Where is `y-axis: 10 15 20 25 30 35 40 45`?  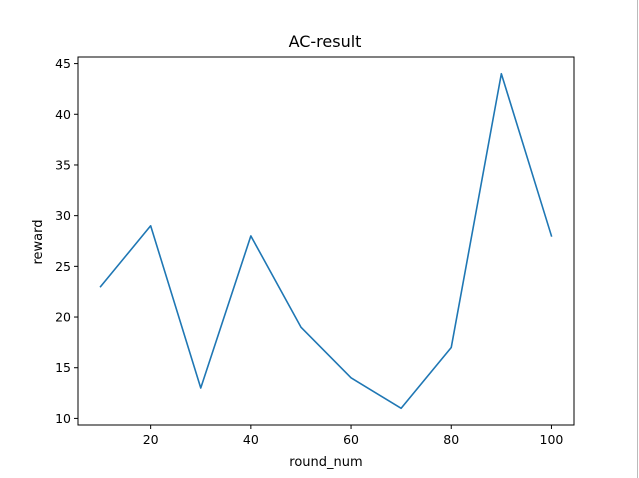 y-axis: 10 15 20 25 30 35 40 45 is located at coordinates (66, 241).